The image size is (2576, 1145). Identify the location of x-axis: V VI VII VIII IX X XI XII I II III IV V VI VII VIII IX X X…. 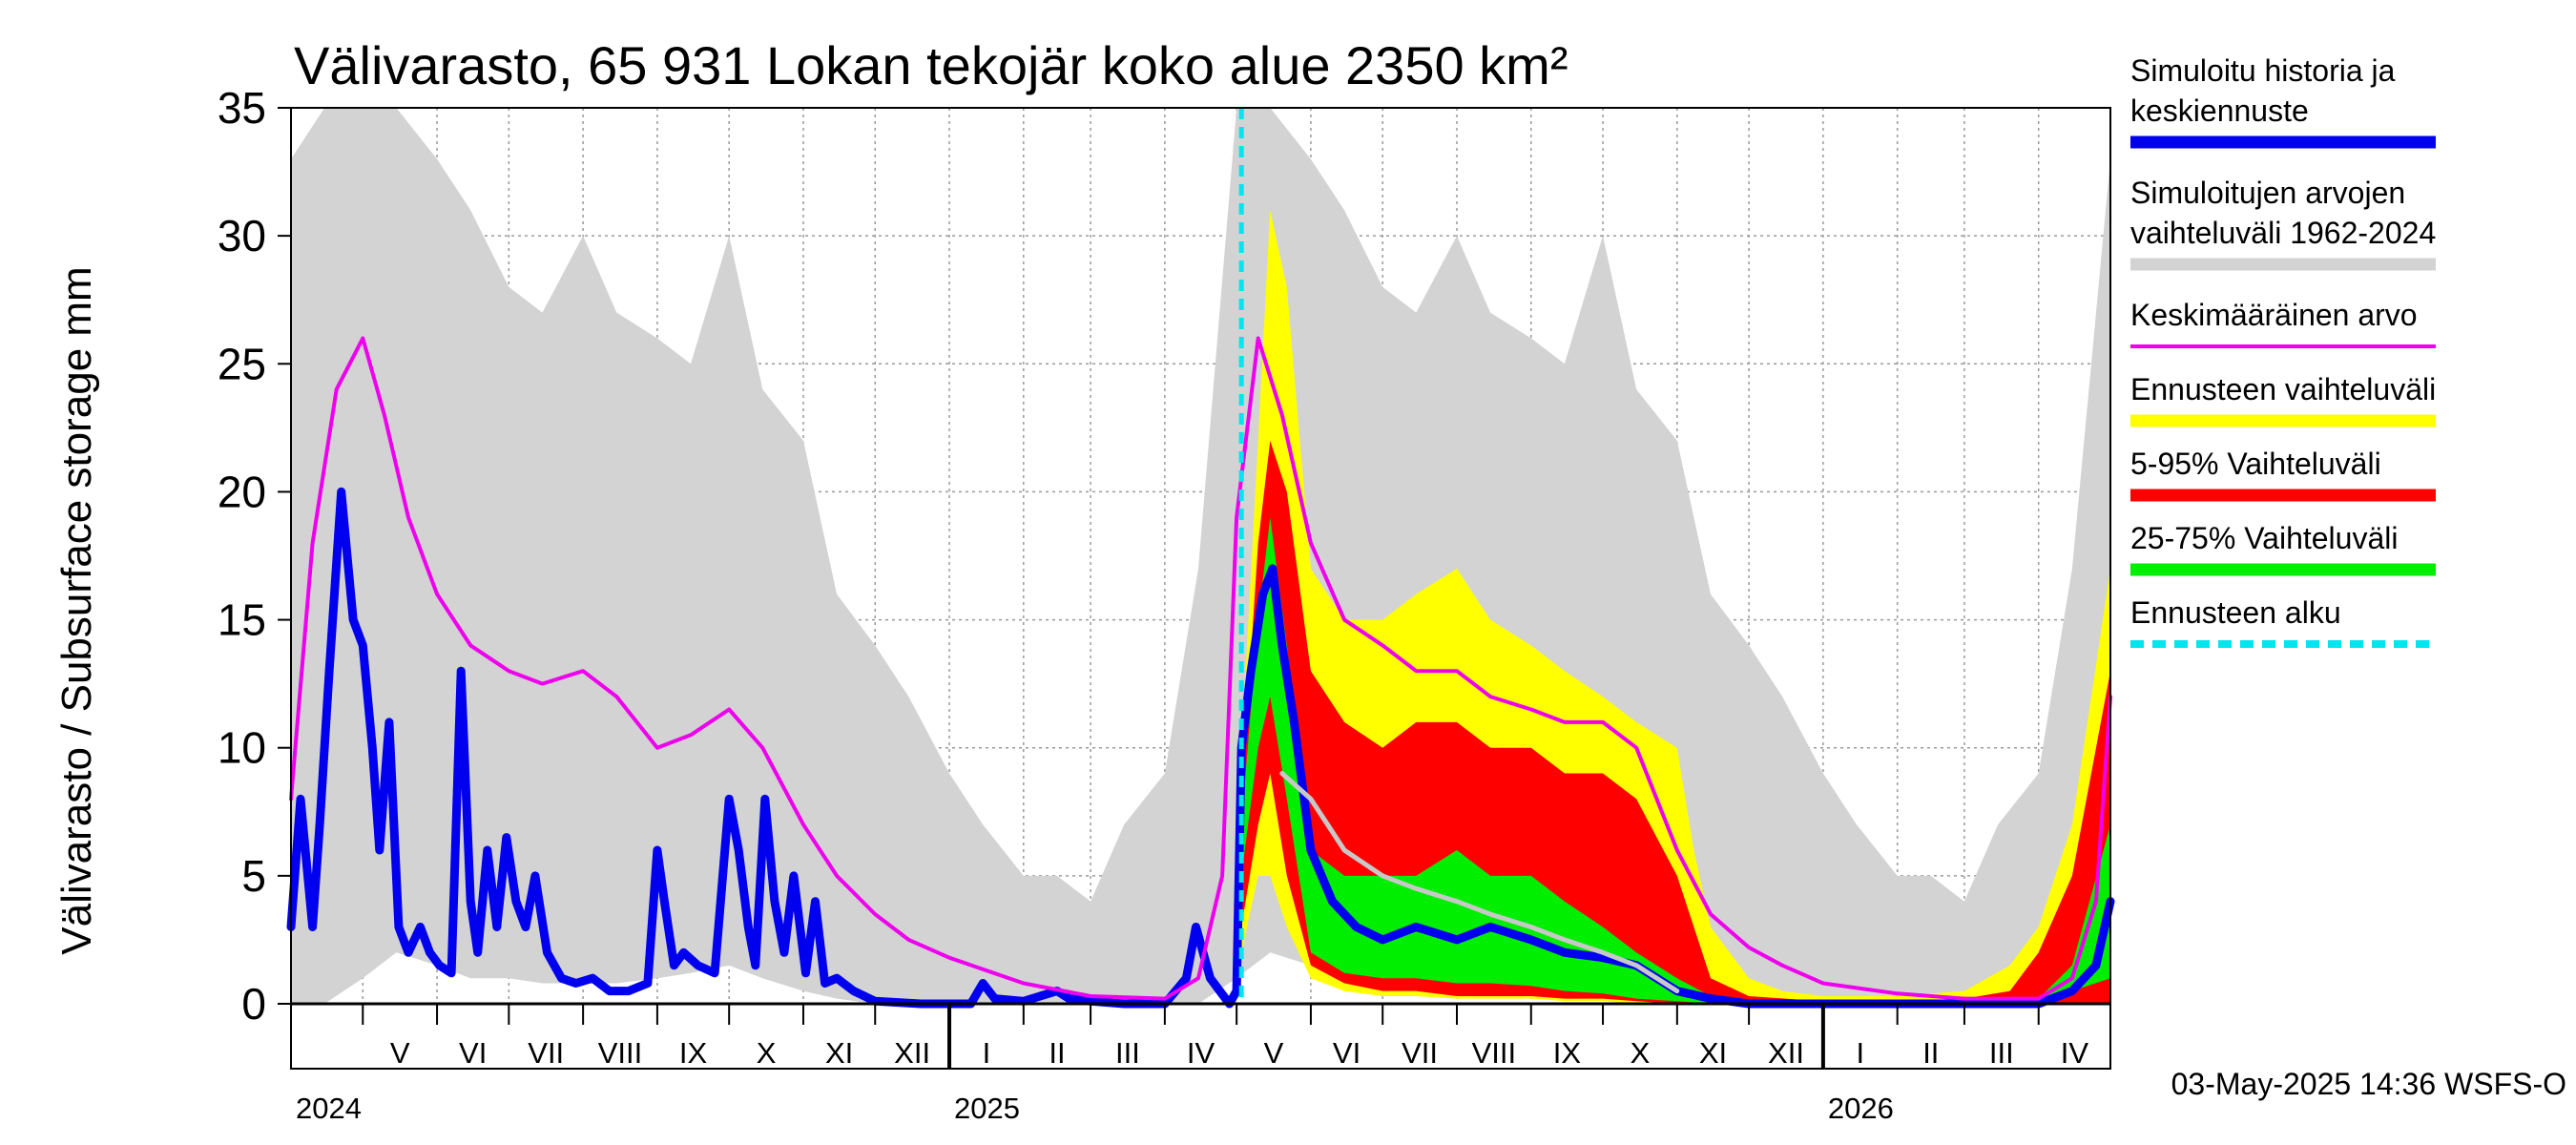
(1189, 1064).